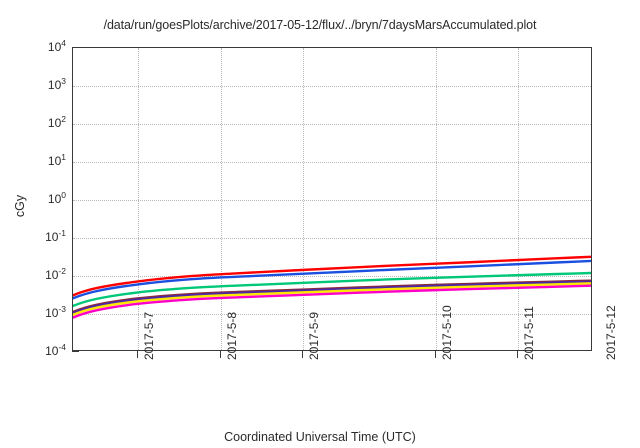 Image resolution: width=640 pixels, height=448 pixels. What do you see at coordinates (56, 160) in the screenshot?
I see `y-tick-label: 10¹` at bounding box center [56, 160].